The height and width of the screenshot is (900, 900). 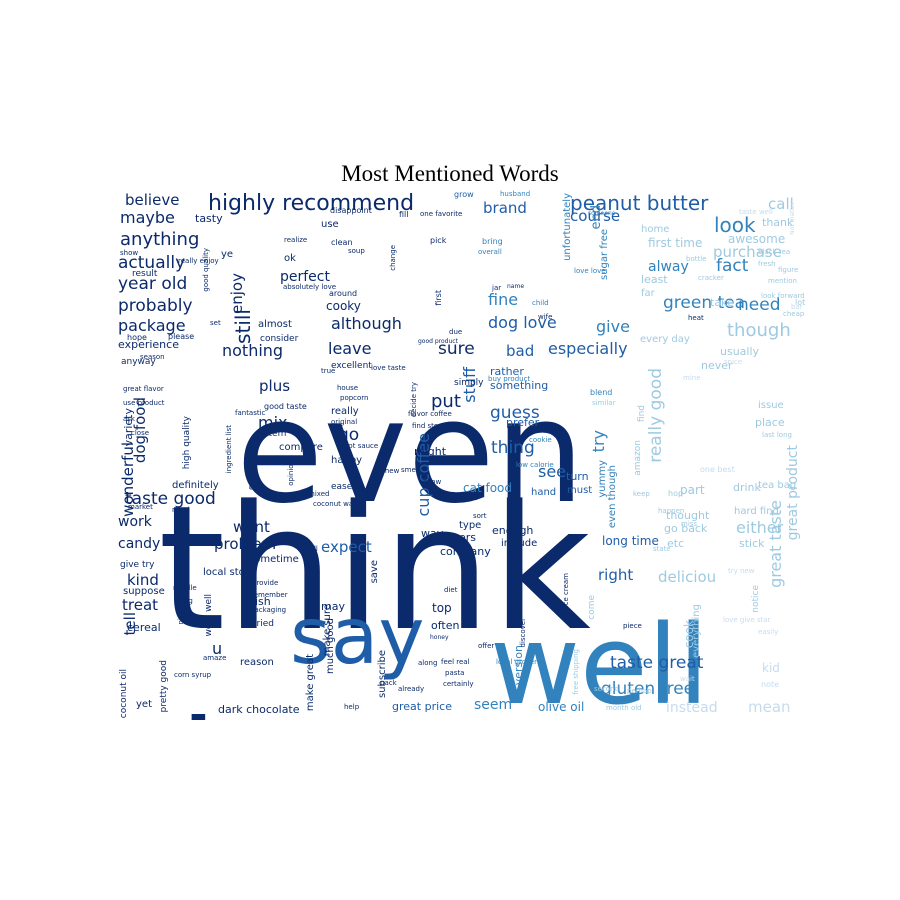 I want to click on word-instead: instead, so click(x=692, y=708).